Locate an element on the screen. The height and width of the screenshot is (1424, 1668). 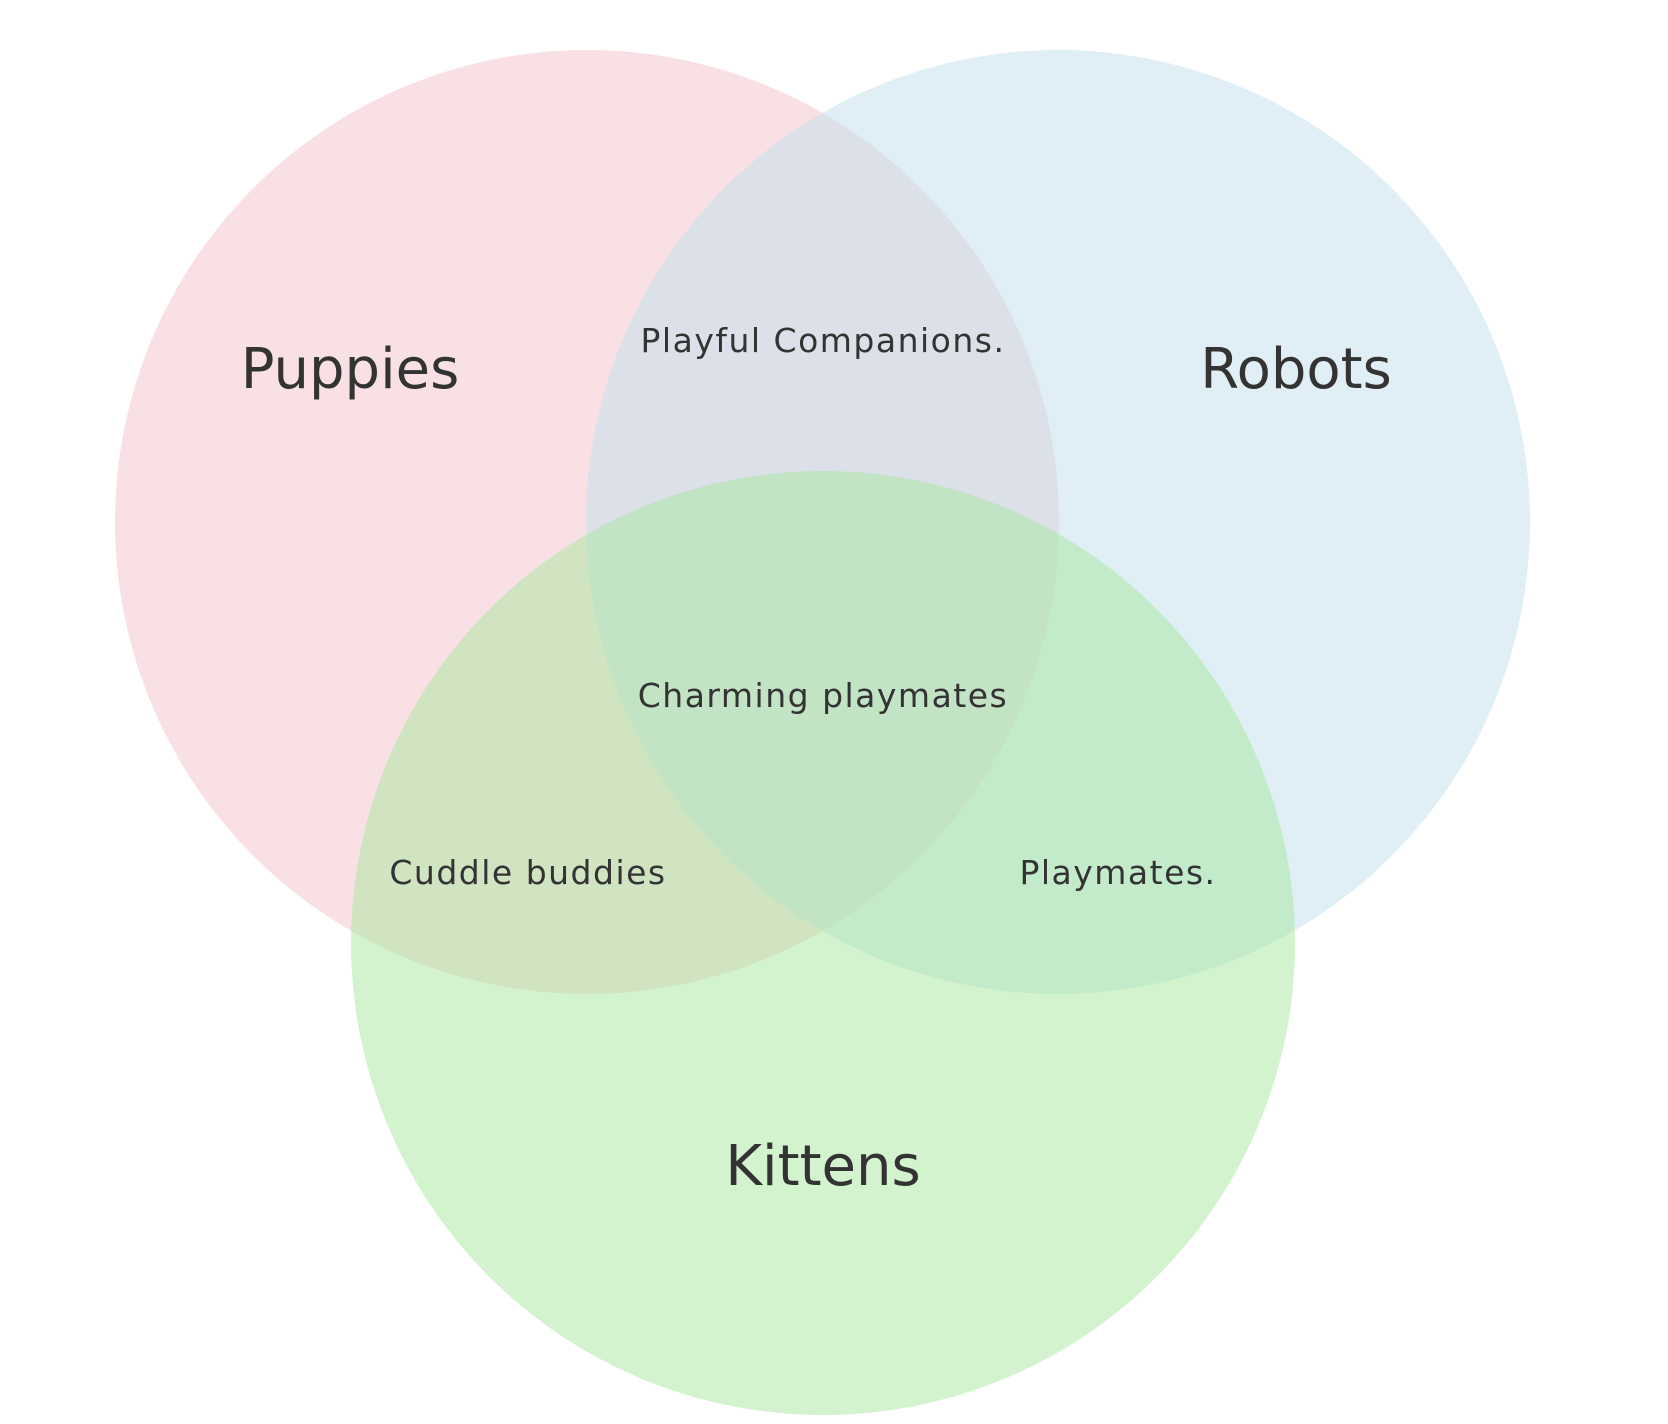
puppies-robots-overlap-label: Playful Companions. is located at coordinates (823, 340).